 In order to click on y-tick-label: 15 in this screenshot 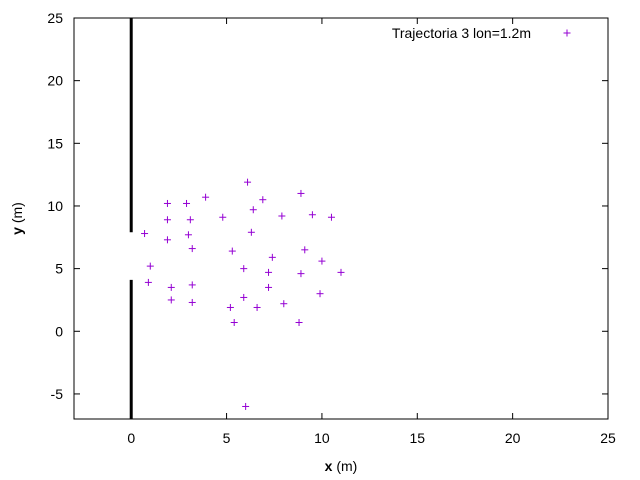, I will do `click(55, 143)`.